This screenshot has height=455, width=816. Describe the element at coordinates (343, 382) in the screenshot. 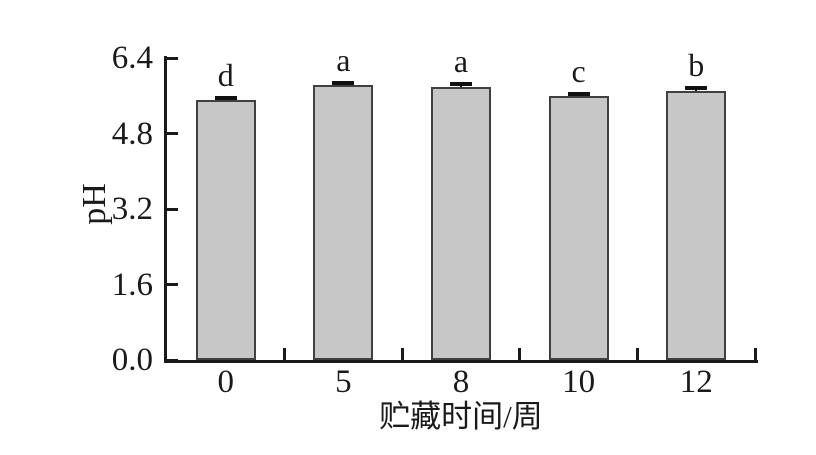

I see `x-tick-label: 5` at that location.